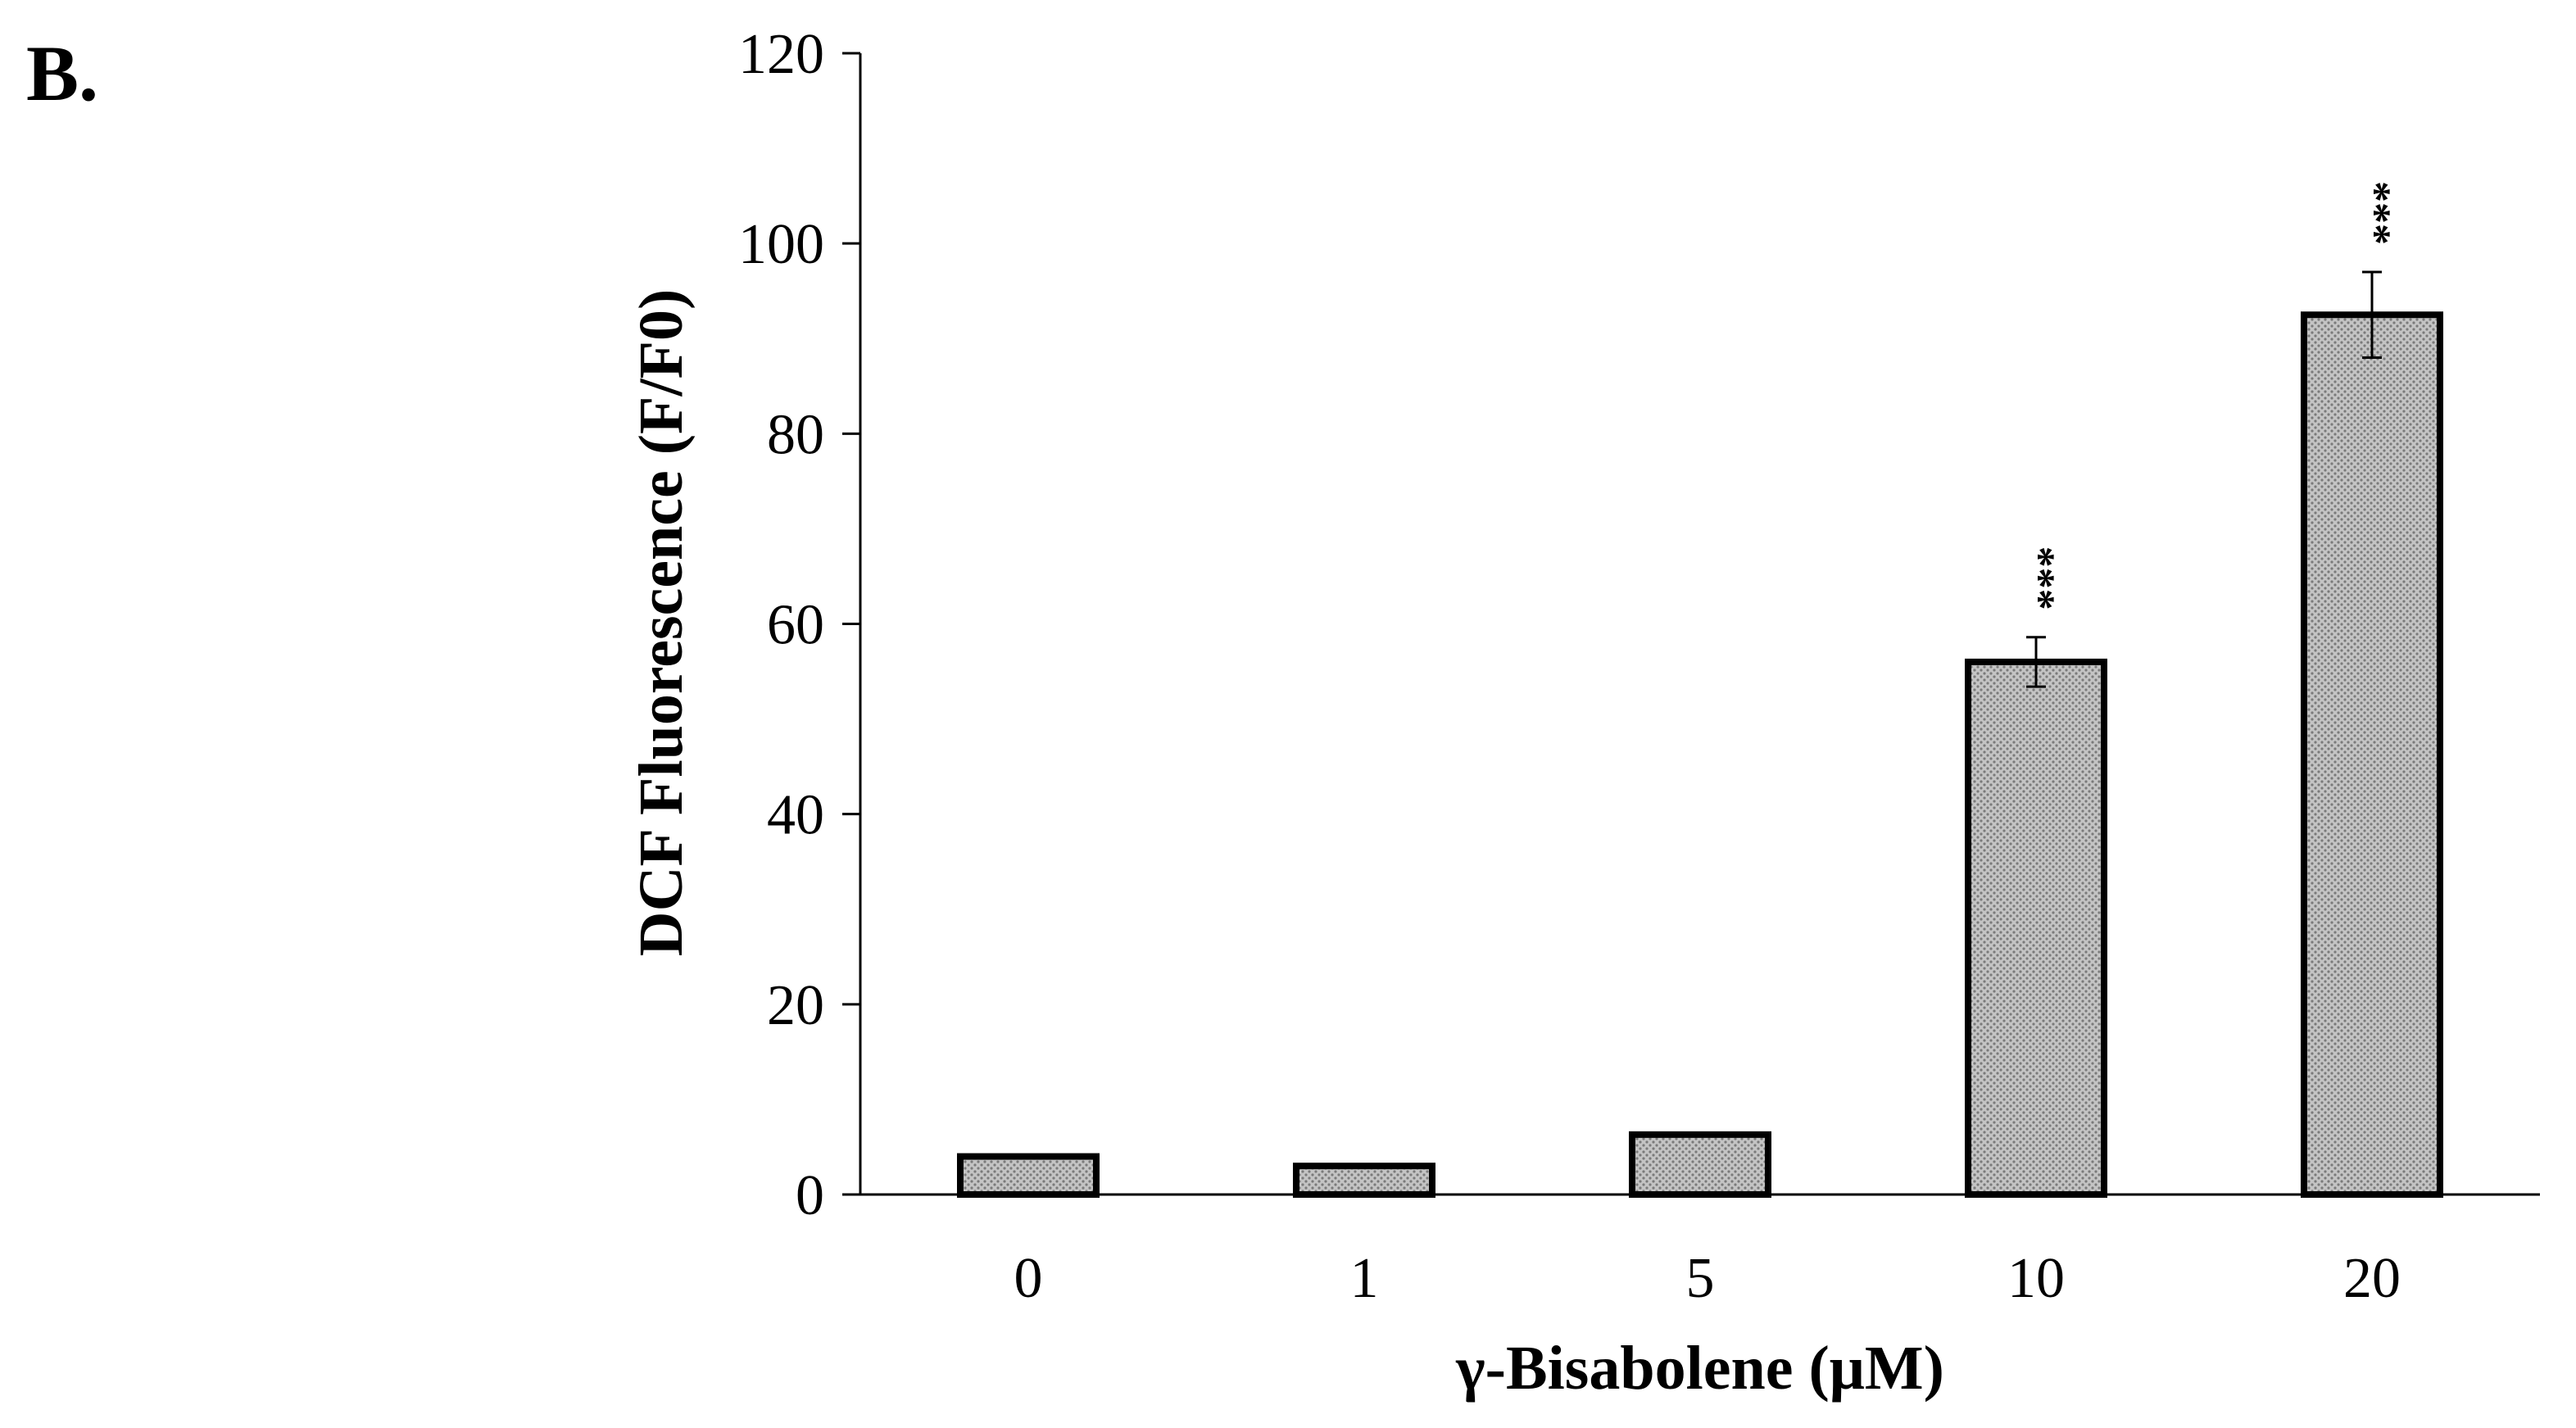  Describe the element at coordinates (1028, 1278) in the screenshot. I see `x-tick-label: 0` at that location.